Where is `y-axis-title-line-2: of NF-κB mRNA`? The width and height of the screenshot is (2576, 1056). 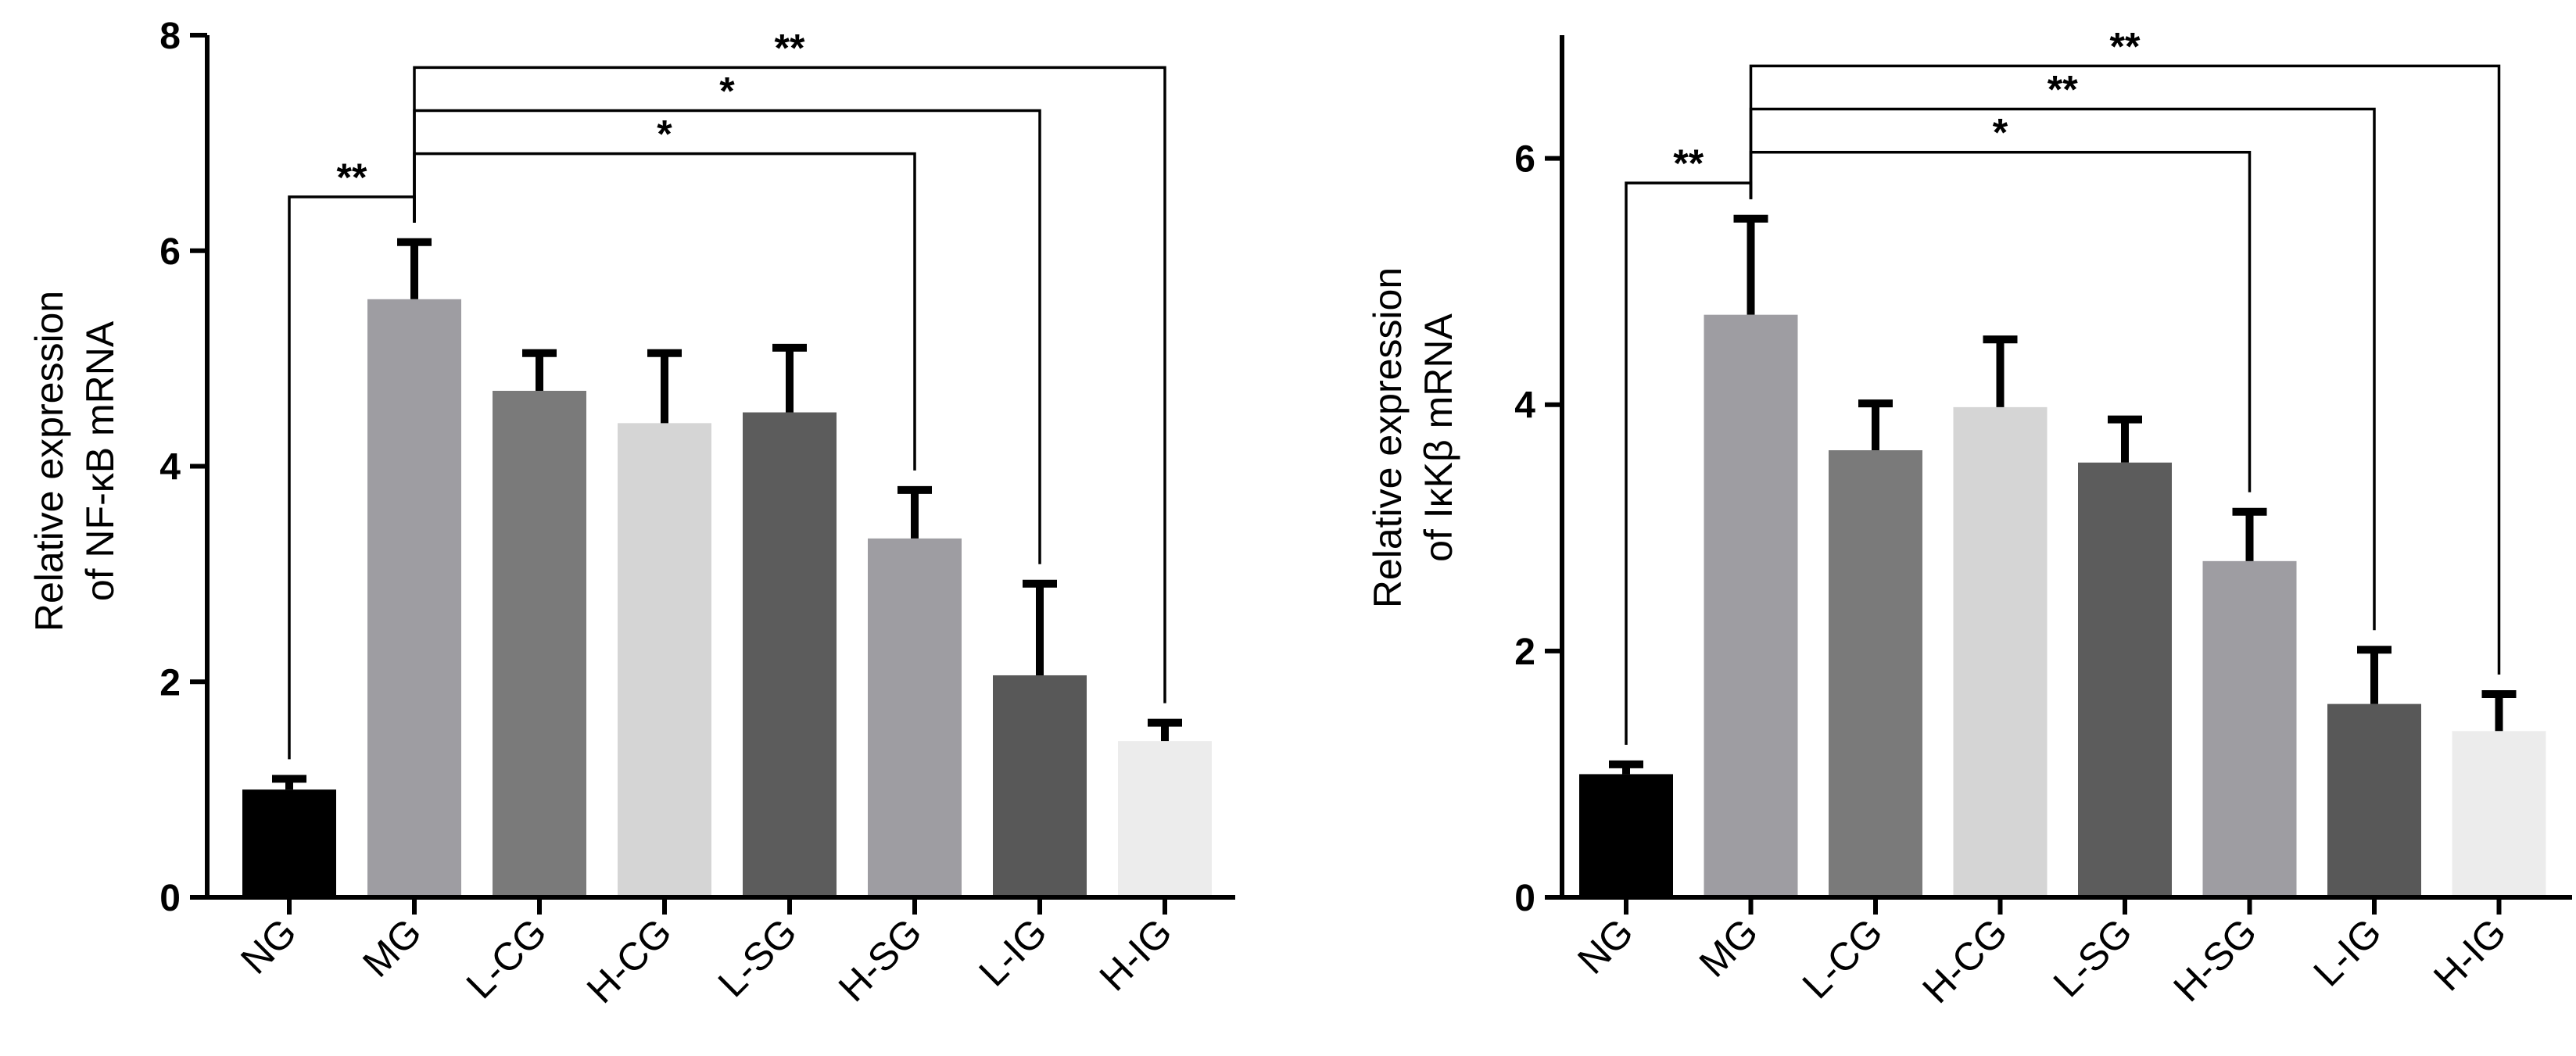
y-axis-title-line-2: of NF-κB mRNA is located at coordinates (100, 460).